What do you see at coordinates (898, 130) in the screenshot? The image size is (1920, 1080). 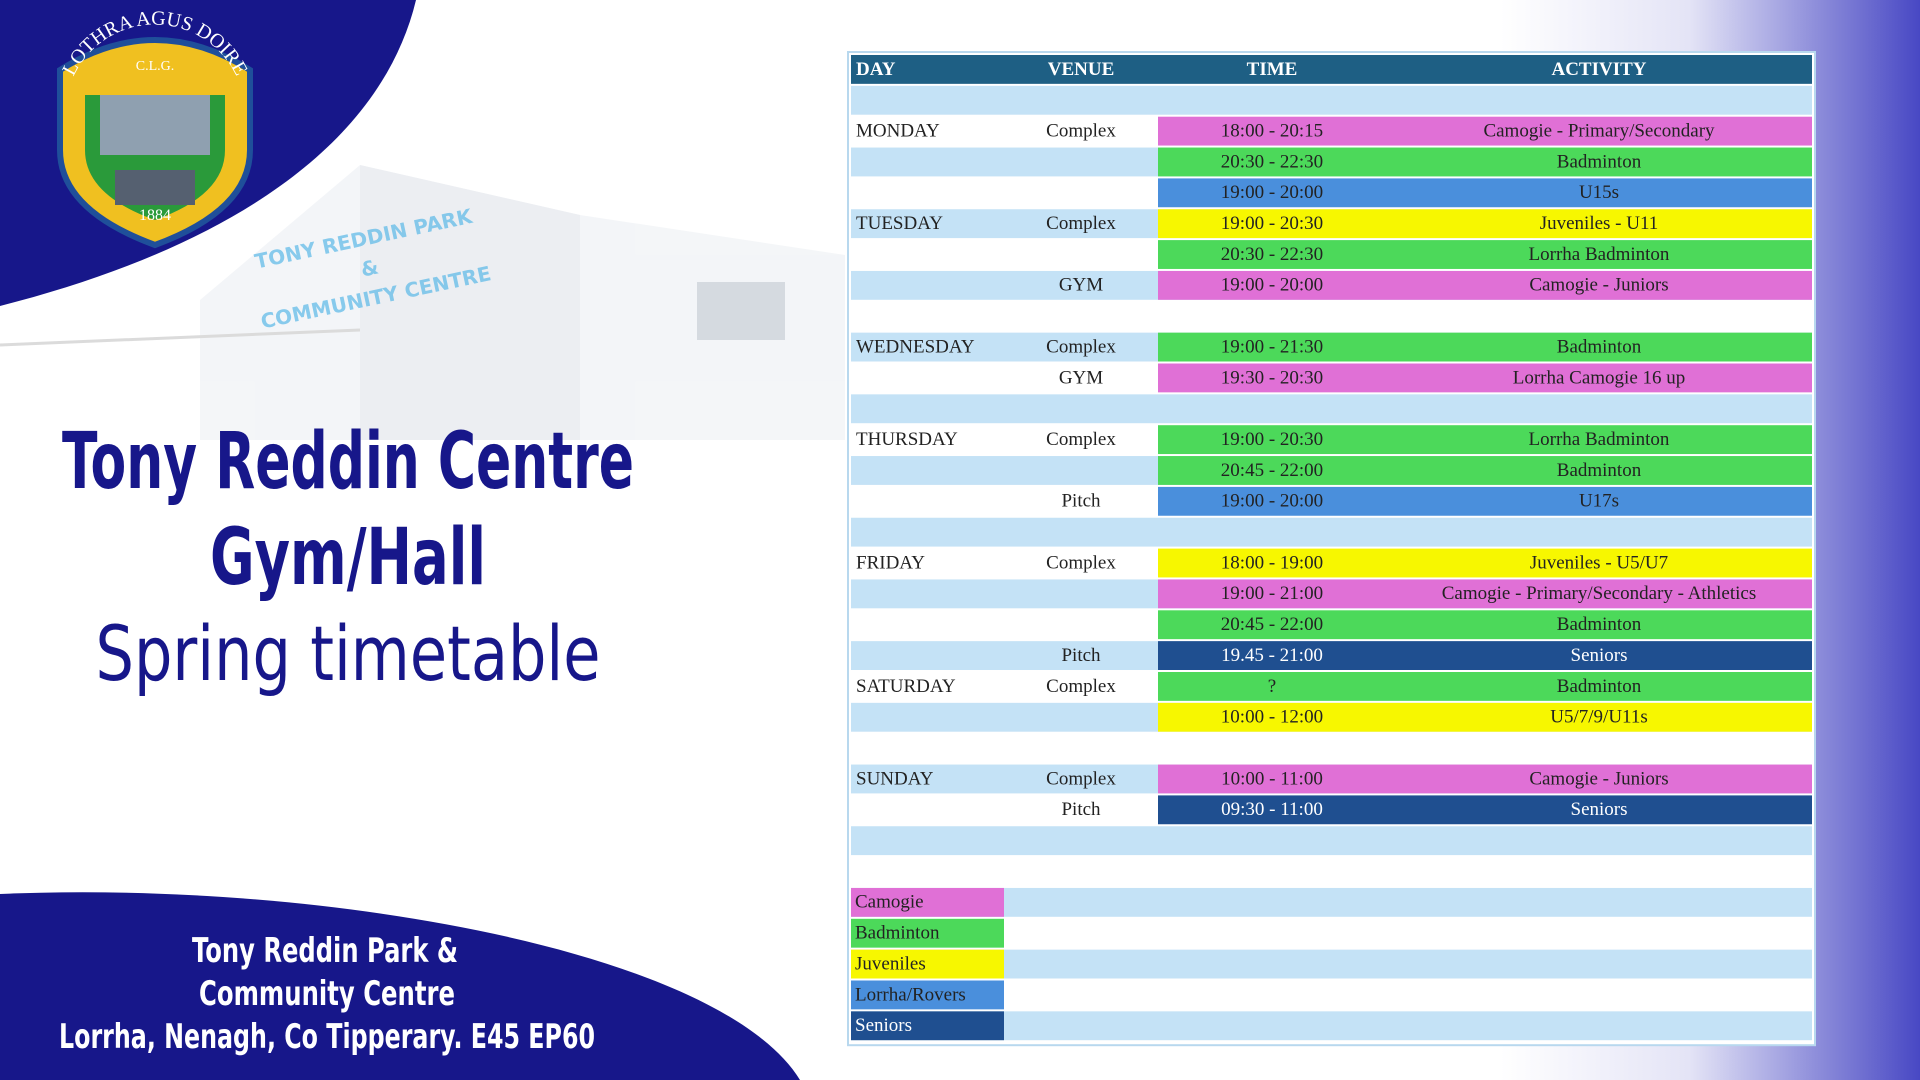 I see `day-cell: MONDAY` at bounding box center [898, 130].